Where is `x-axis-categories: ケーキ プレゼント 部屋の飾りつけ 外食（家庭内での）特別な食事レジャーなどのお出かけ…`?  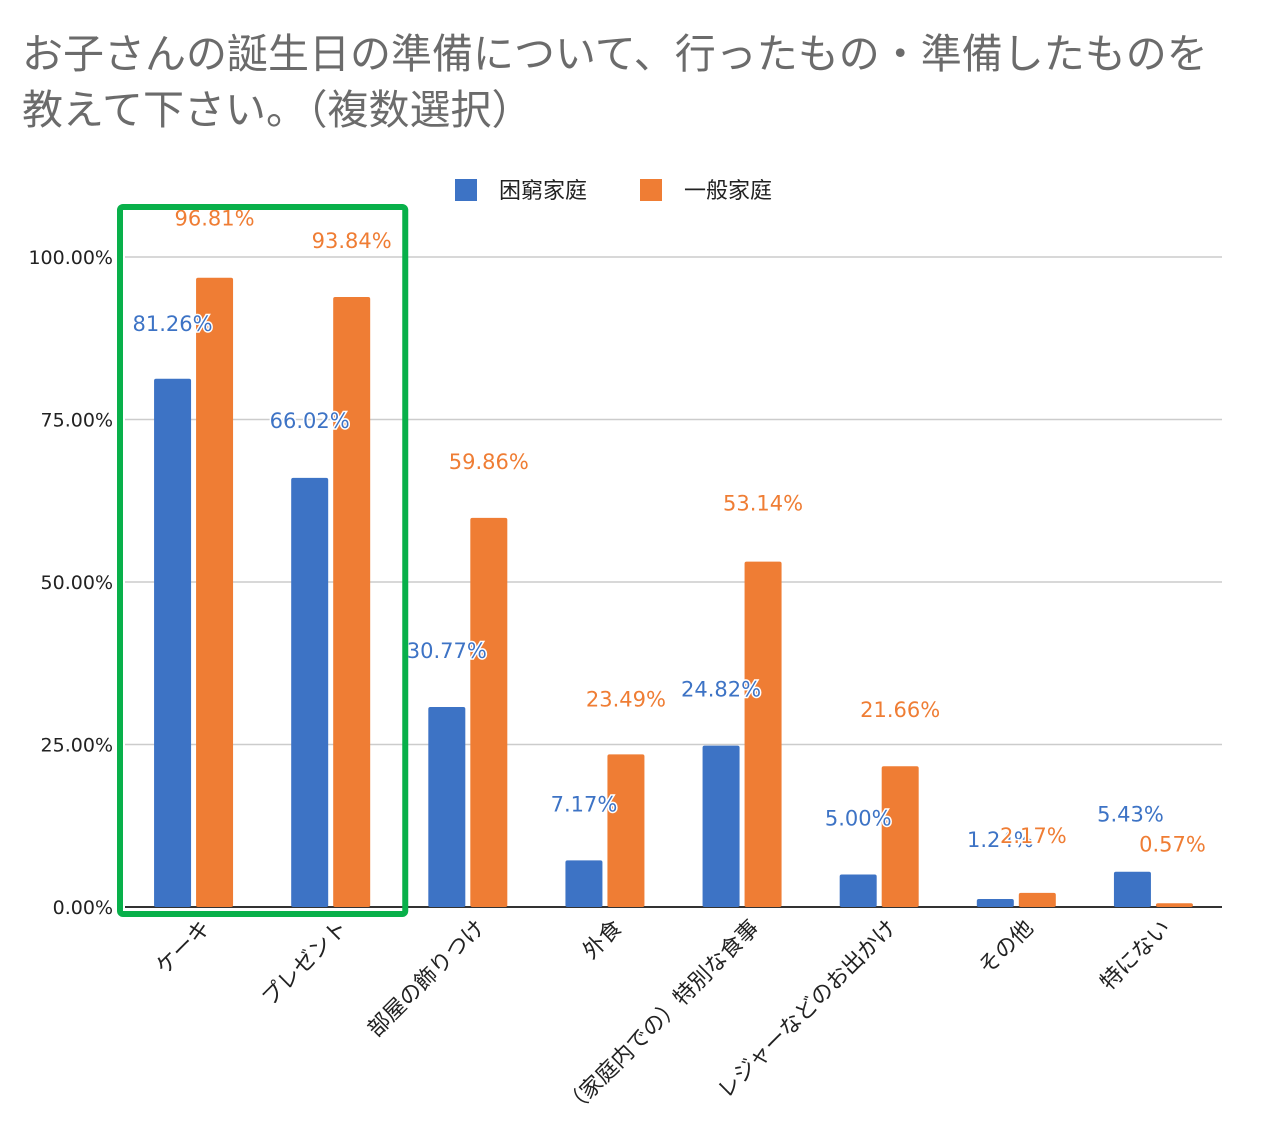 x-axis-categories: ケーキ プレゼント 部屋の飾りつけ 外食（家庭内での）特別な食事レジャーなどのお出かけ… is located at coordinates (663, 1018).